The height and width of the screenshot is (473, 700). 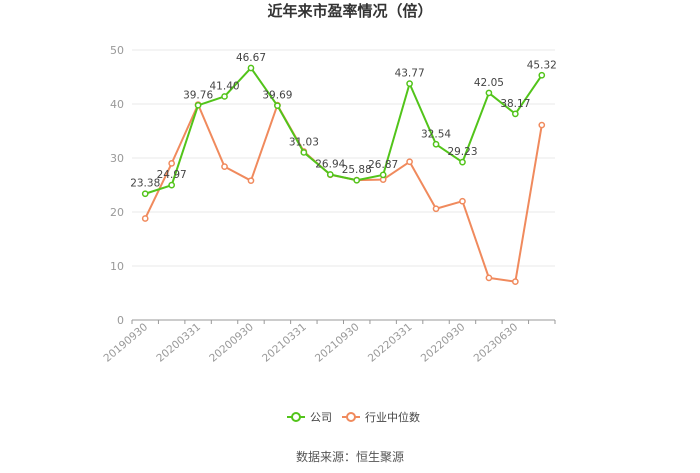 What do you see at coordinates (542, 65) in the screenshot?
I see `data-label: 45.32` at bounding box center [542, 65].